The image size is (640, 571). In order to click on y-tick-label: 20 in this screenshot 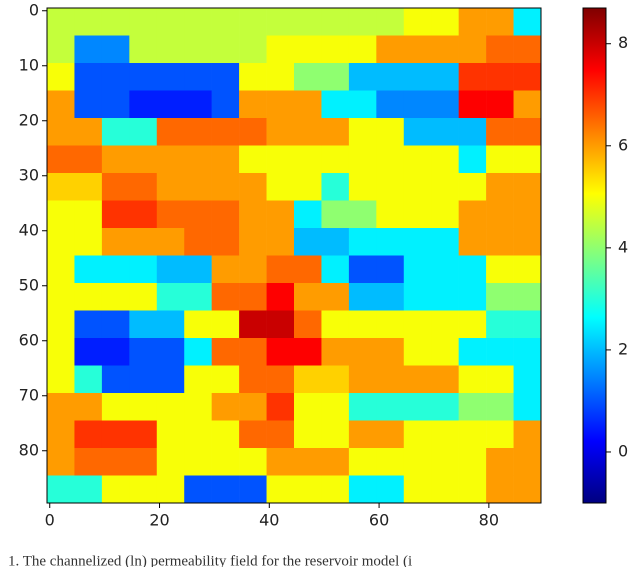, I will do `click(29, 119)`.